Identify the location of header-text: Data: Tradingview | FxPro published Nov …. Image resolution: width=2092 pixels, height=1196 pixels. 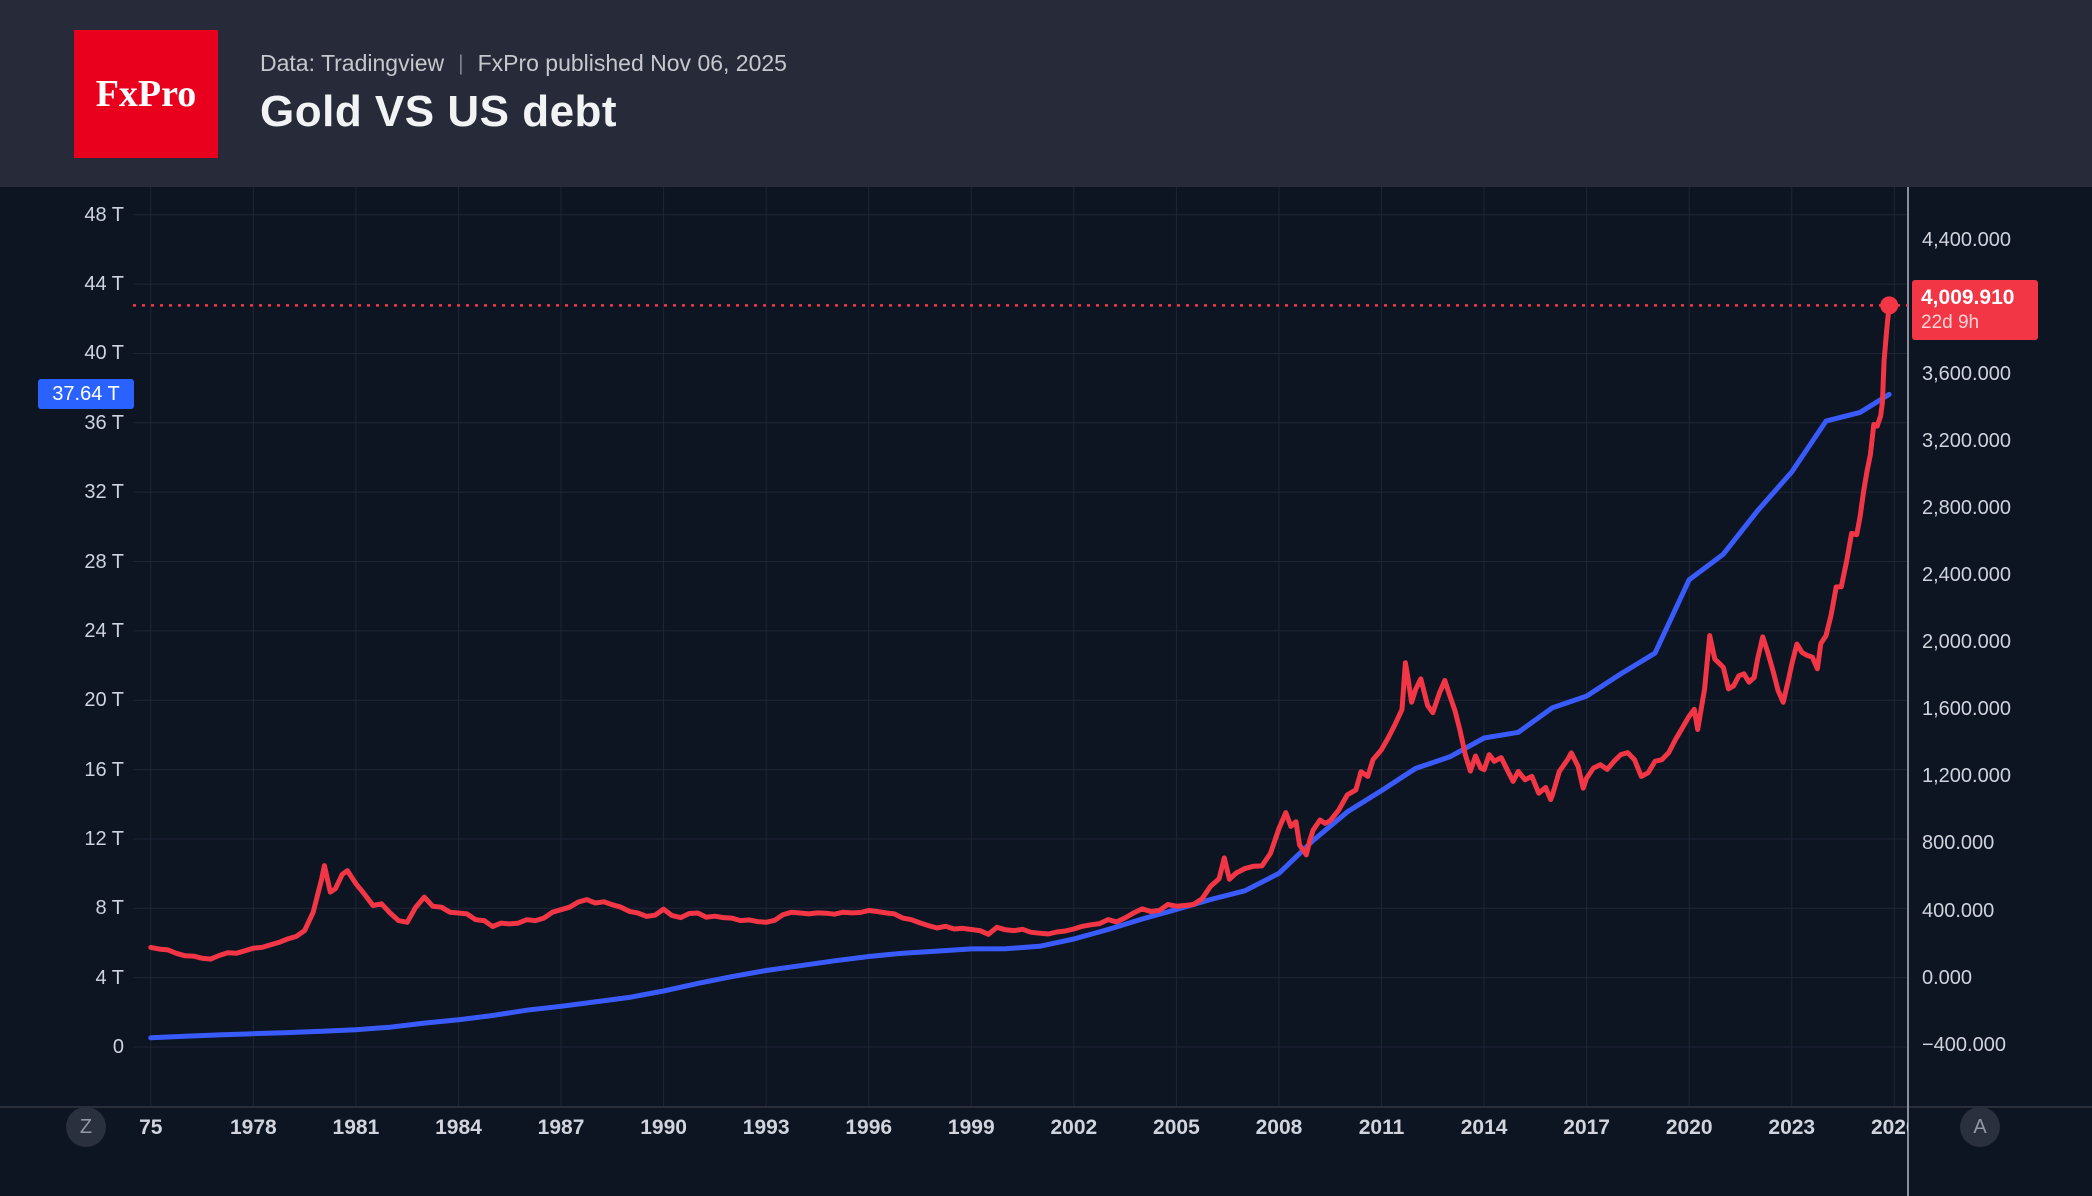
(523, 93).